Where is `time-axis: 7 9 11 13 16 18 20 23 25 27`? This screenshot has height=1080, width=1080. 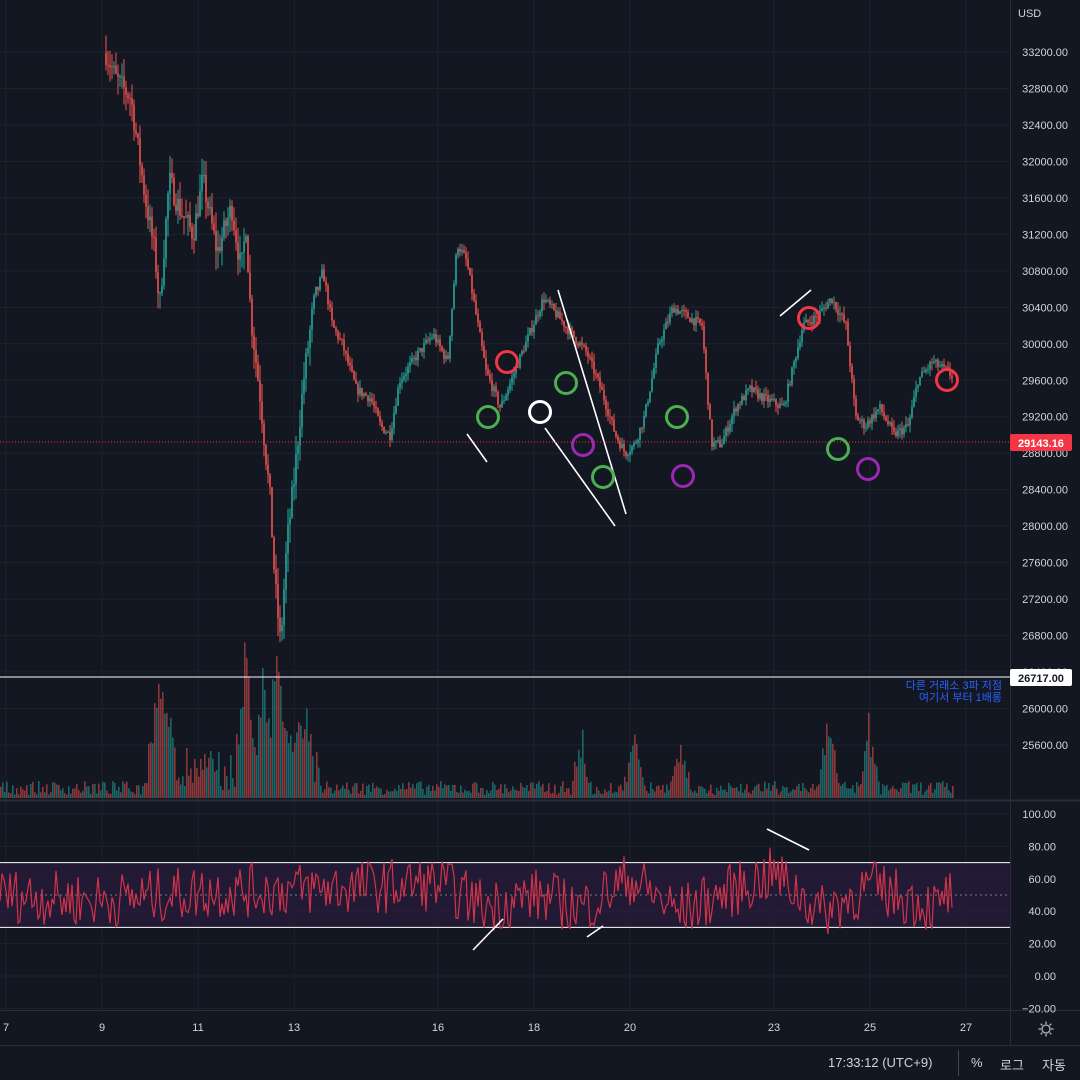
time-axis: 7 9 11 13 16 18 20 23 25 27 is located at coordinates (487, 1028).